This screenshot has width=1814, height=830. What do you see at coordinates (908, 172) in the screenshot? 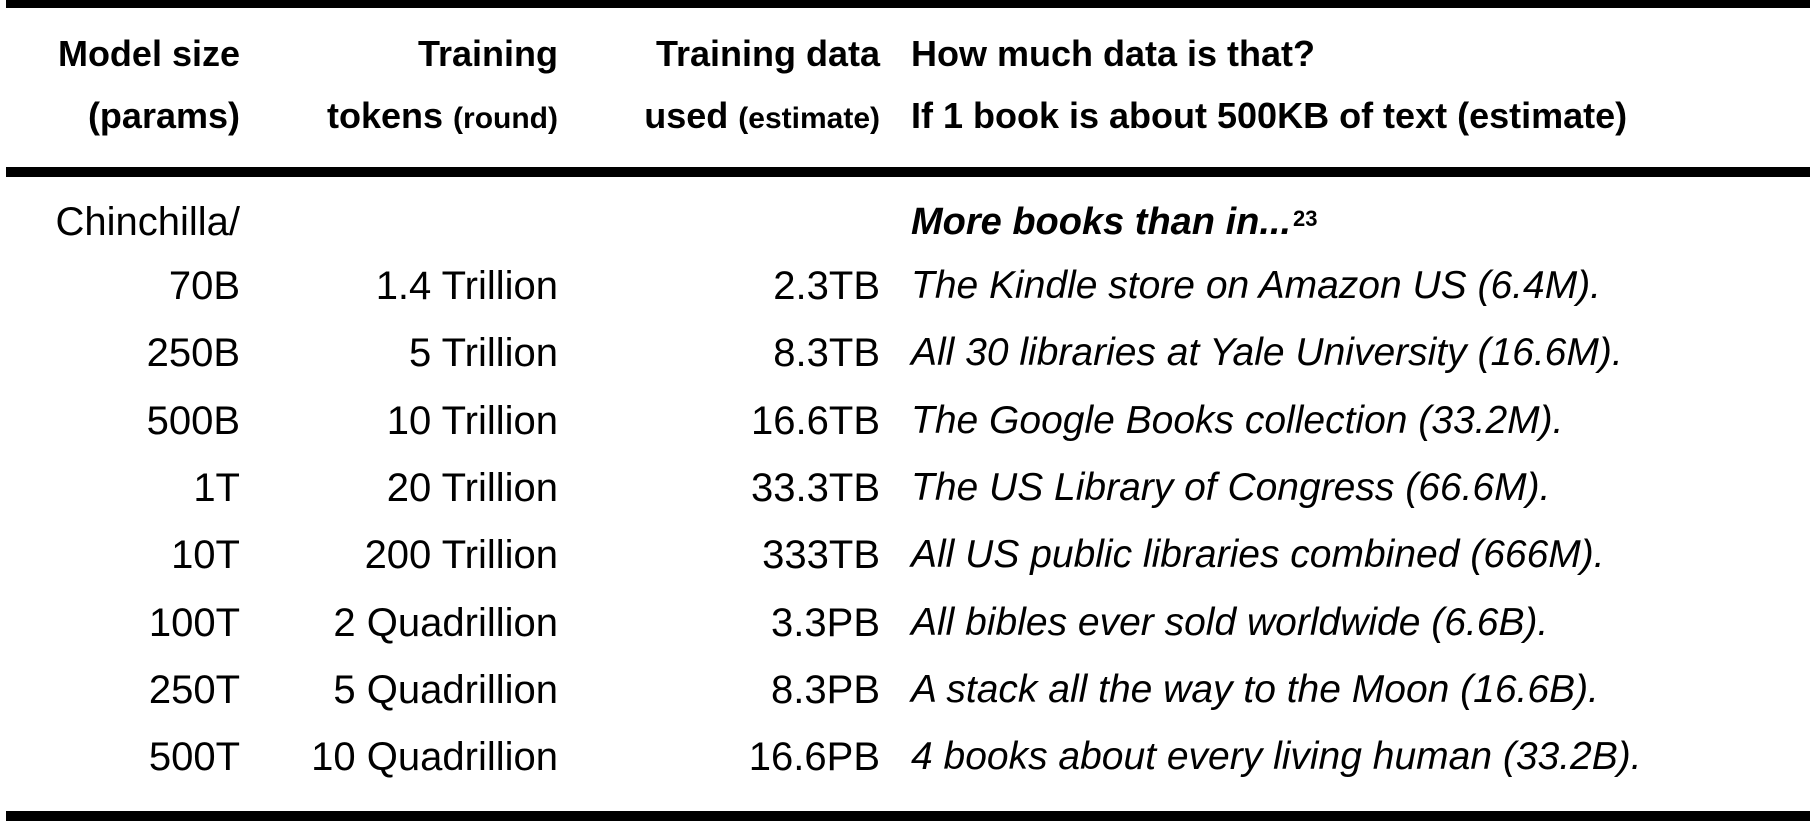
I see `table-header-rule` at bounding box center [908, 172].